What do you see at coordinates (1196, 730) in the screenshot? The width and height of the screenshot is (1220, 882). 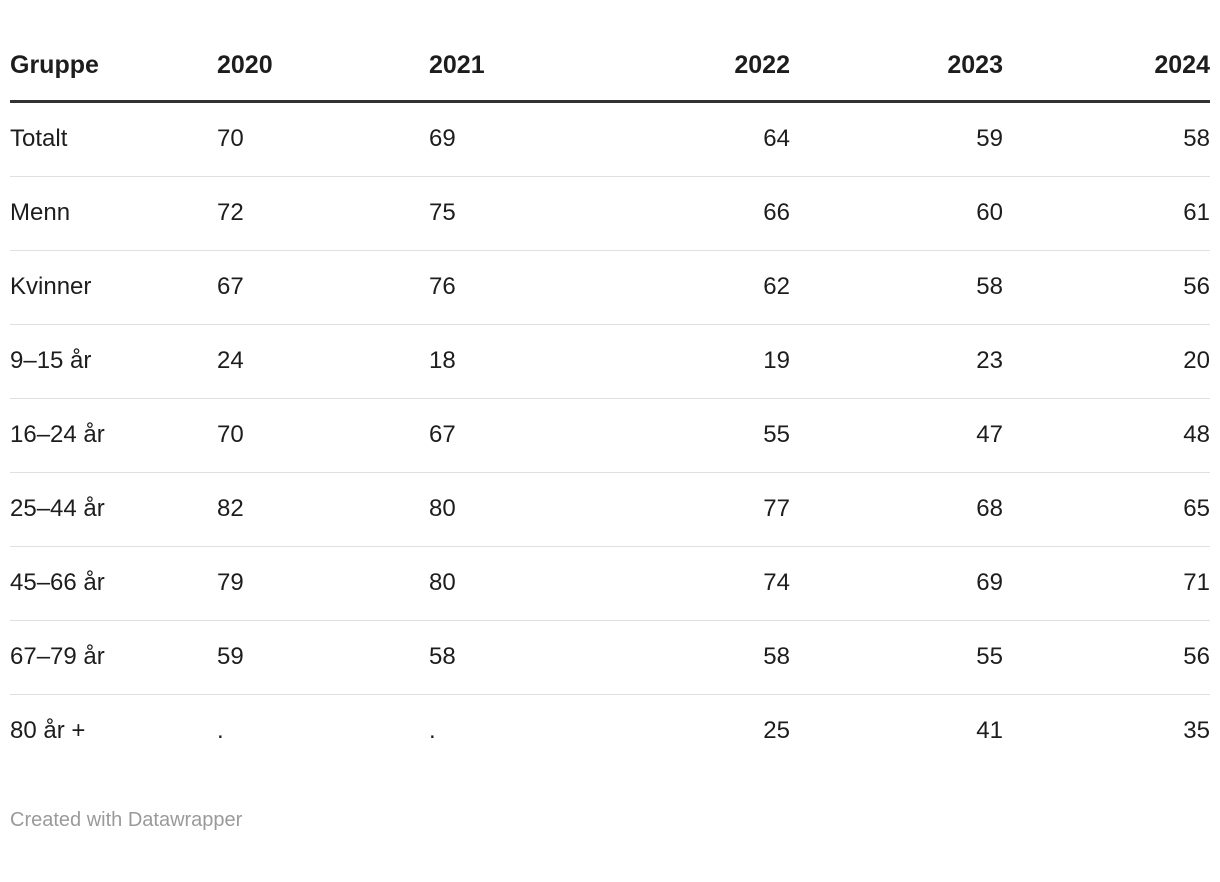 I see `cell: 35` at bounding box center [1196, 730].